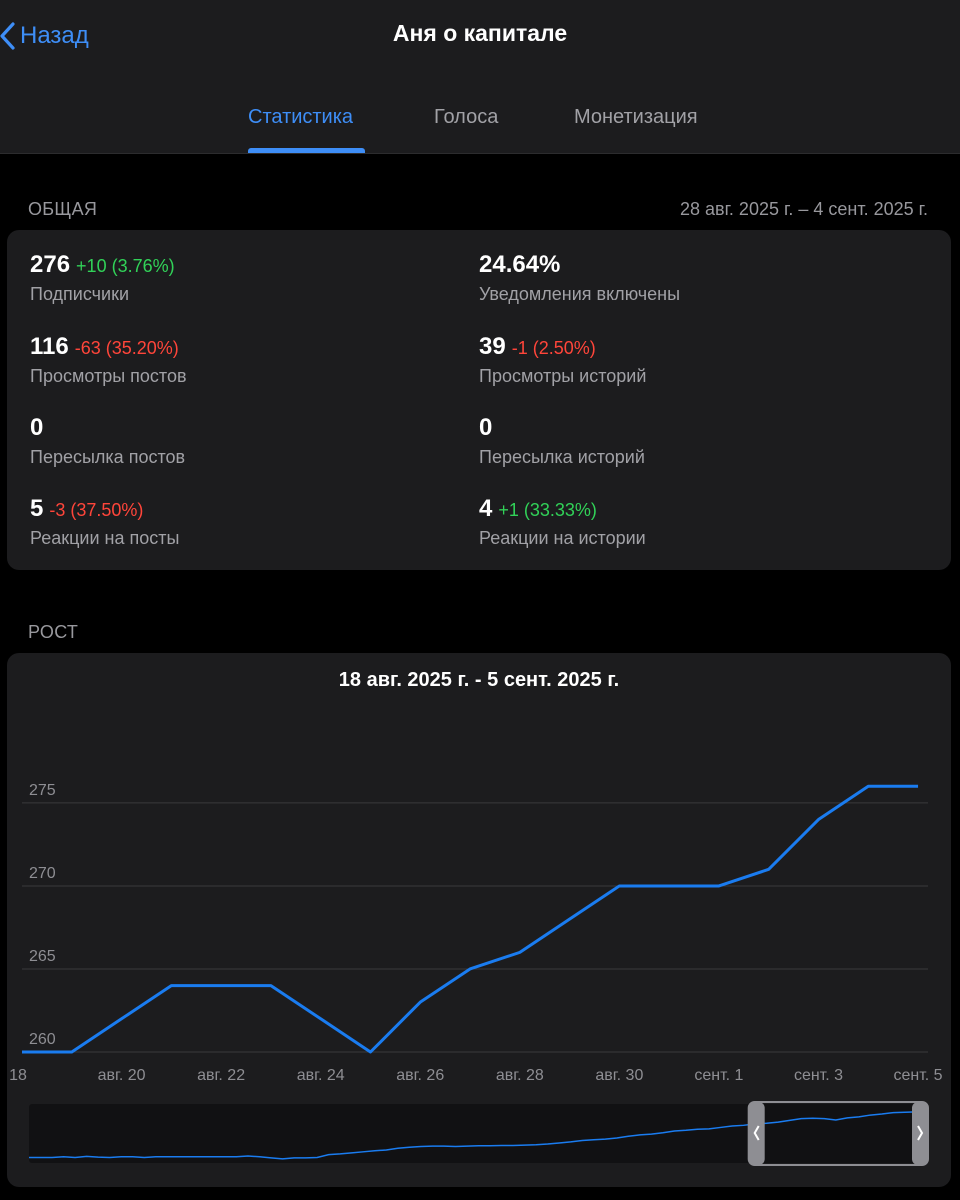 This screenshot has width=960, height=1200. I want to click on stat-label: Пересылка историй, so click(562, 457).